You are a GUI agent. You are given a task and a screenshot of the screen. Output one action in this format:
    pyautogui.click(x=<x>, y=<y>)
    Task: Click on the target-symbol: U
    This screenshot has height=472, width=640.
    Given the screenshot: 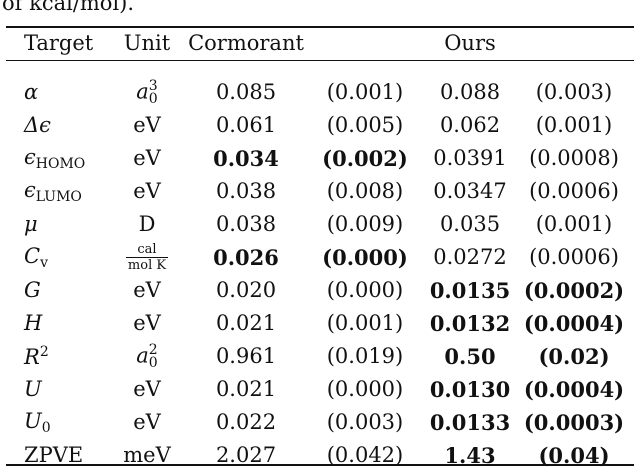 What is the action you would take?
    pyautogui.click(x=33, y=420)
    